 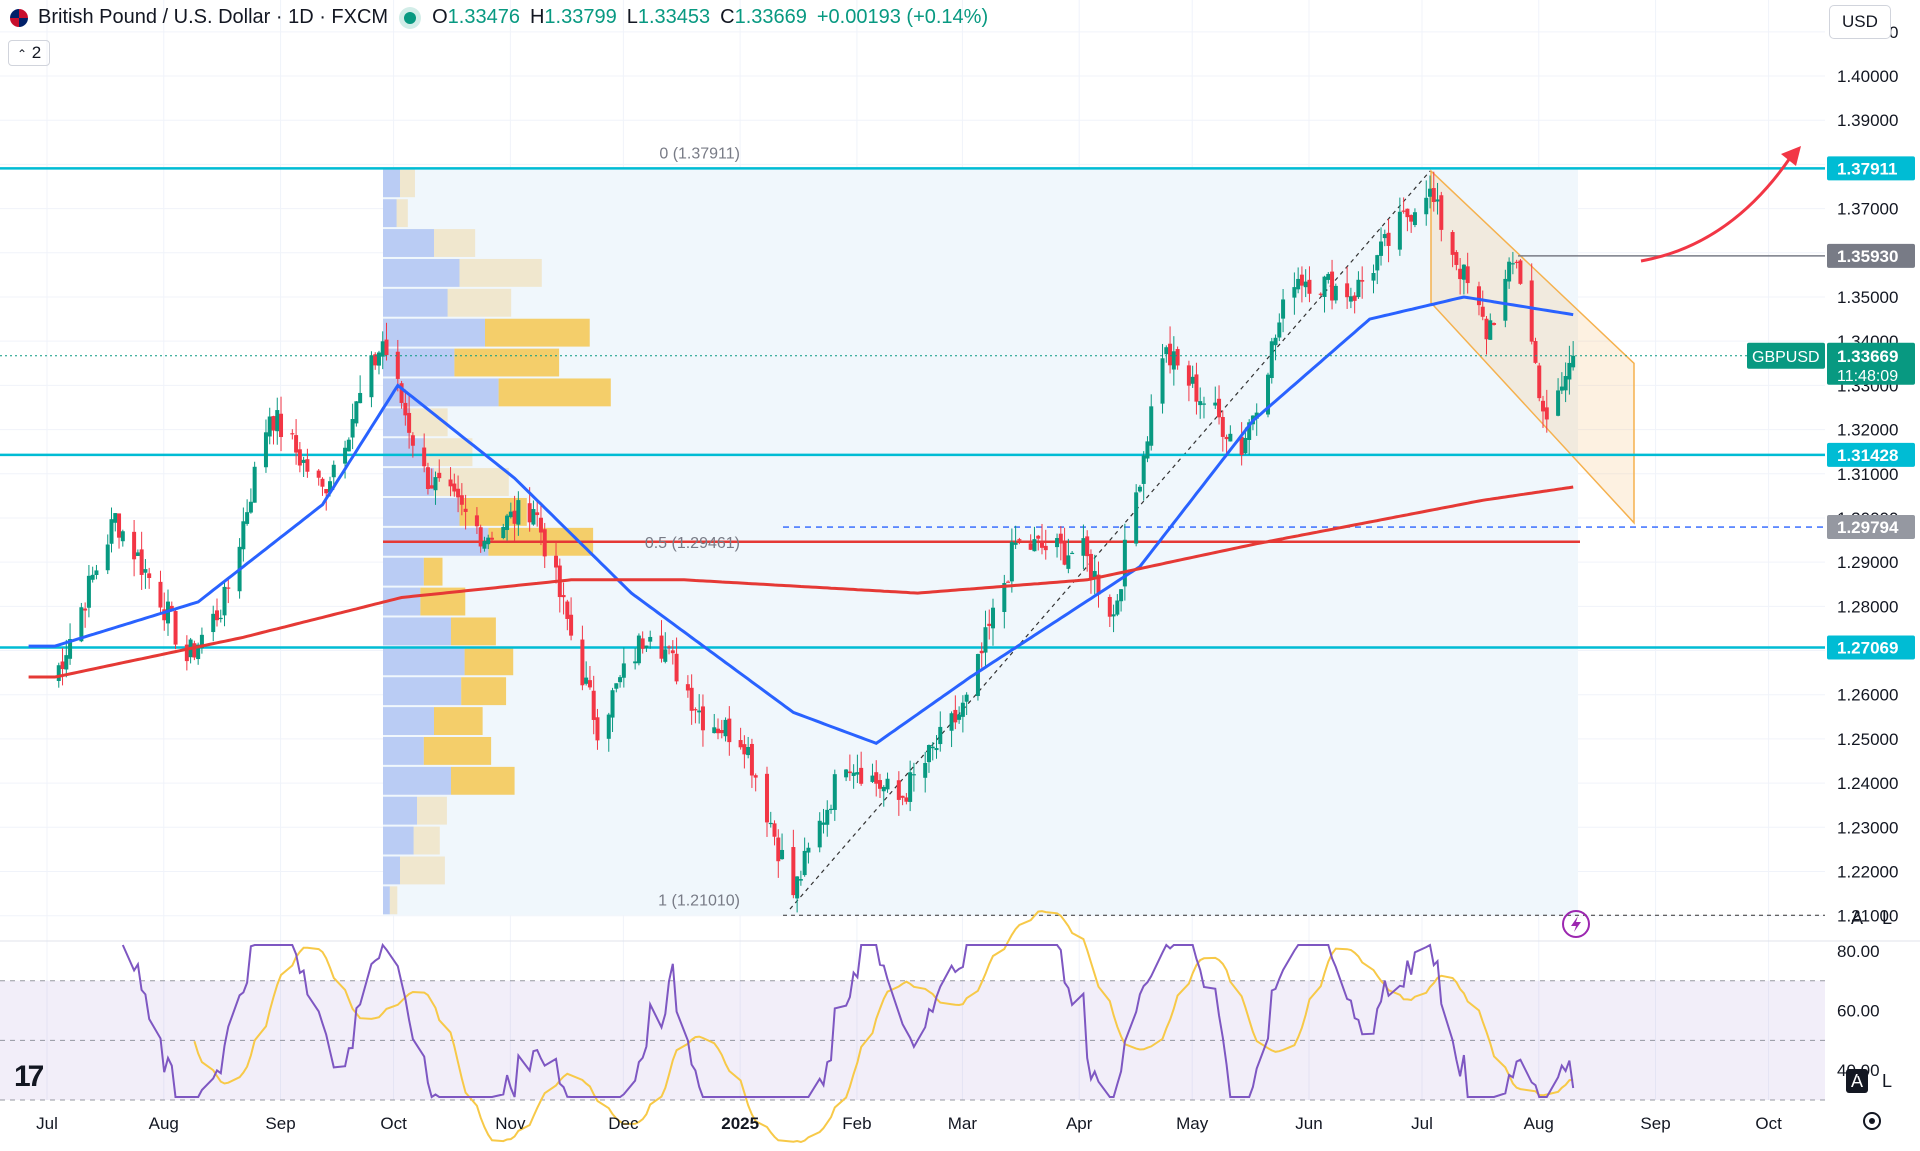 I want to click on rsi-tick-label: 80.00, so click(x=1858, y=951).